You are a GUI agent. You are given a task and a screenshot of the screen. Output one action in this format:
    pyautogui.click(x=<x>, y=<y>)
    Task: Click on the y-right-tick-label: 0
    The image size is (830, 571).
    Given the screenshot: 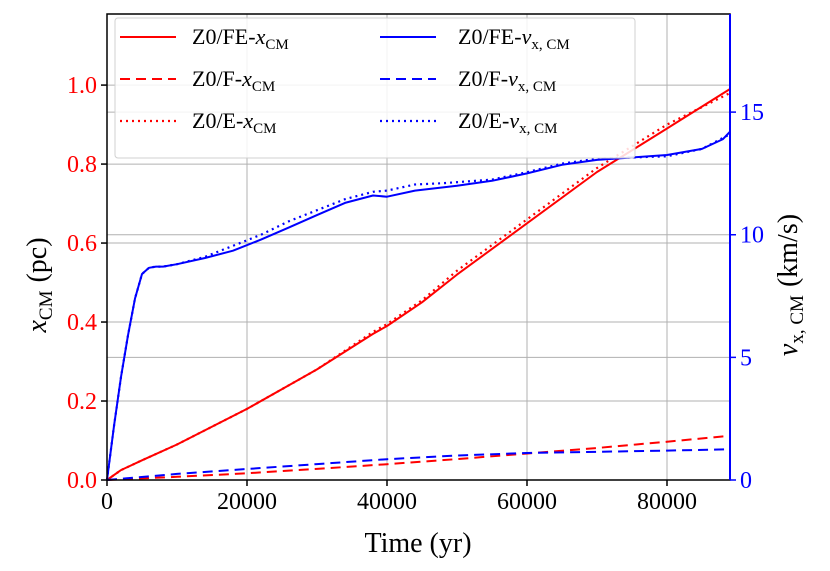 What is the action you would take?
    pyautogui.click(x=746, y=481)
    